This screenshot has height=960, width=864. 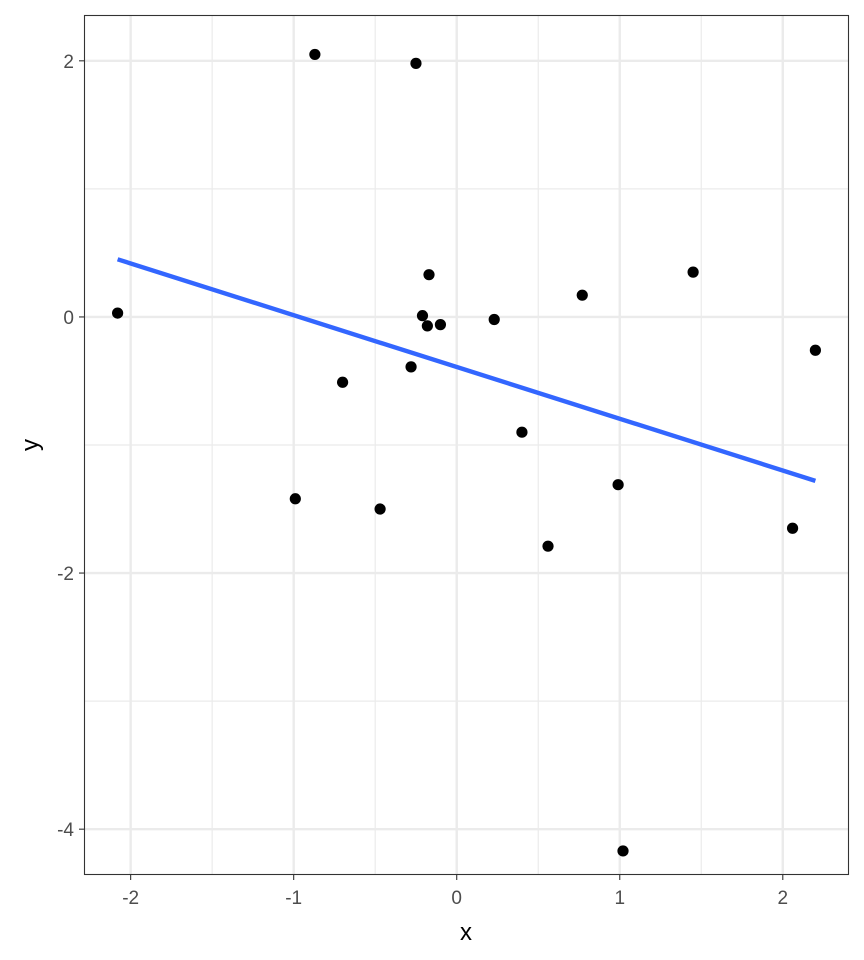 I want to click on y-tick-label: 0, so click(x=68, y=318).